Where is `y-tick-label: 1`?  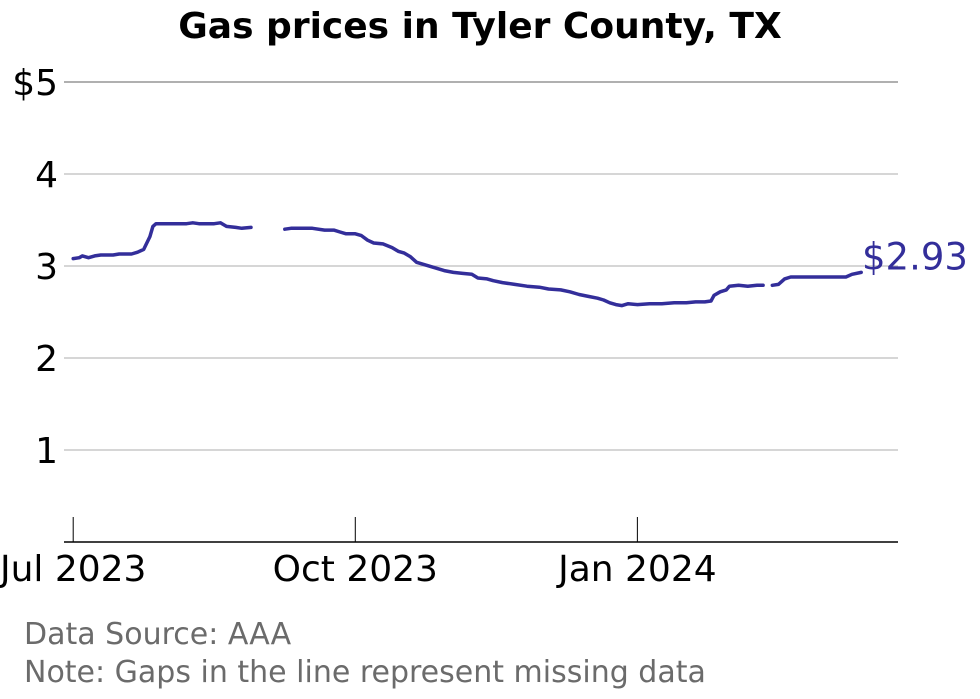 y-tick-label: 1 is located at coordinates (46, 451).